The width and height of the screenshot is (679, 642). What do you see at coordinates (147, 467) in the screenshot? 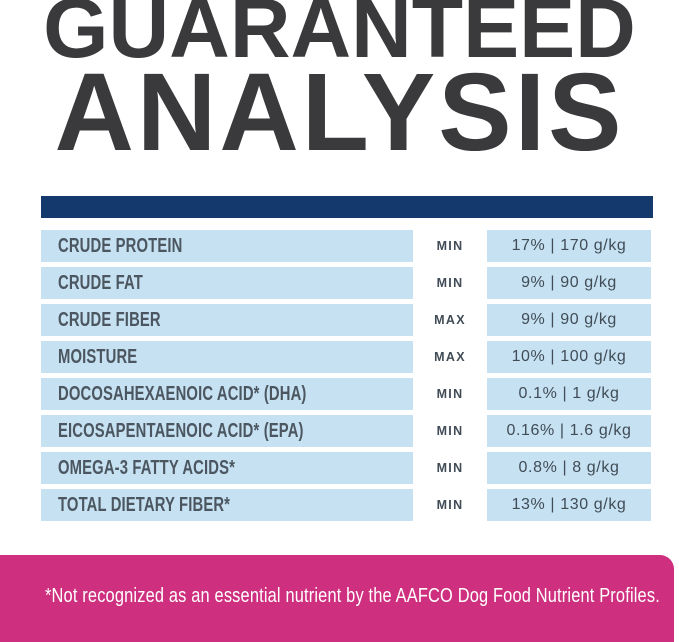
I see `nutrient-label: OMEGA-3 FATTY ACIDS*` at bounding box center [147, 467].